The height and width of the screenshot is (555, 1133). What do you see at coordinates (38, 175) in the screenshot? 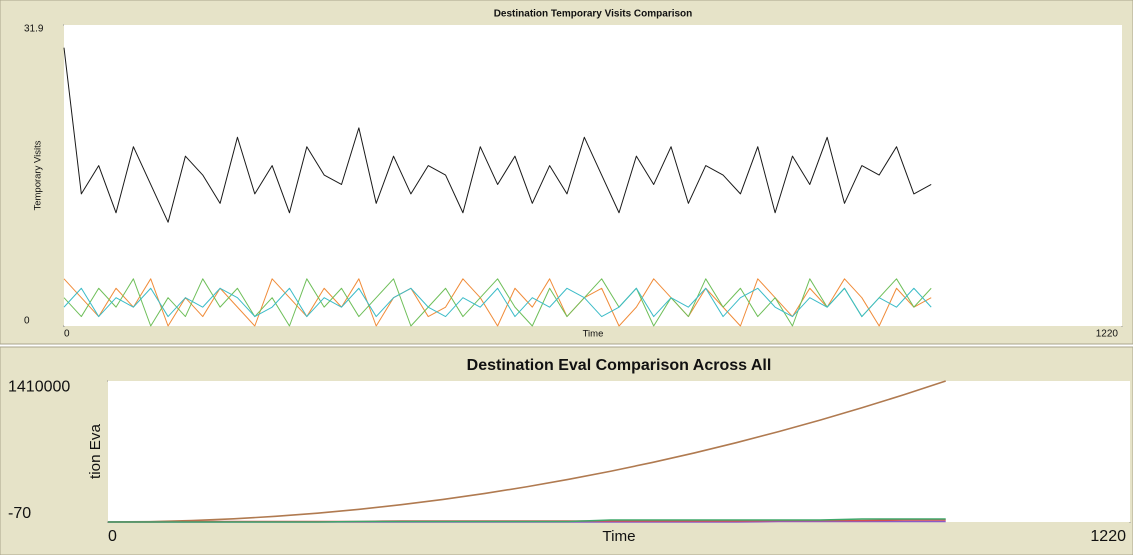
I see `y-axis-label: Temporary Visits` at bounding box center [38, 175].